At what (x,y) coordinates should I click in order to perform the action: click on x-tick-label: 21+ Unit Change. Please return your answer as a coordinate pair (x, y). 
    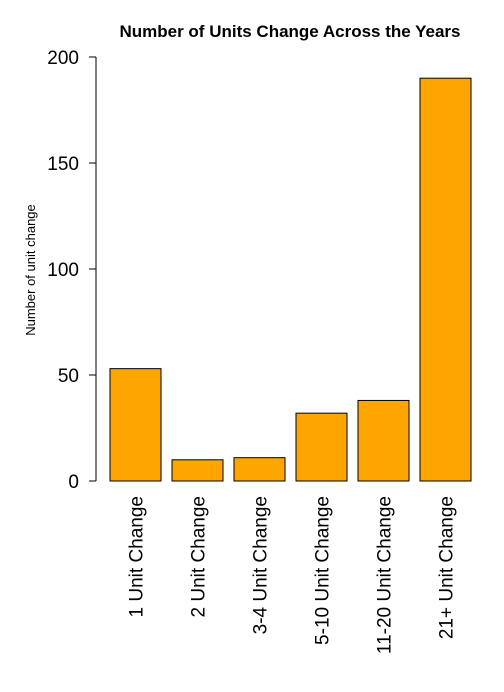
    Looking at the image, I should click on (447, 567).